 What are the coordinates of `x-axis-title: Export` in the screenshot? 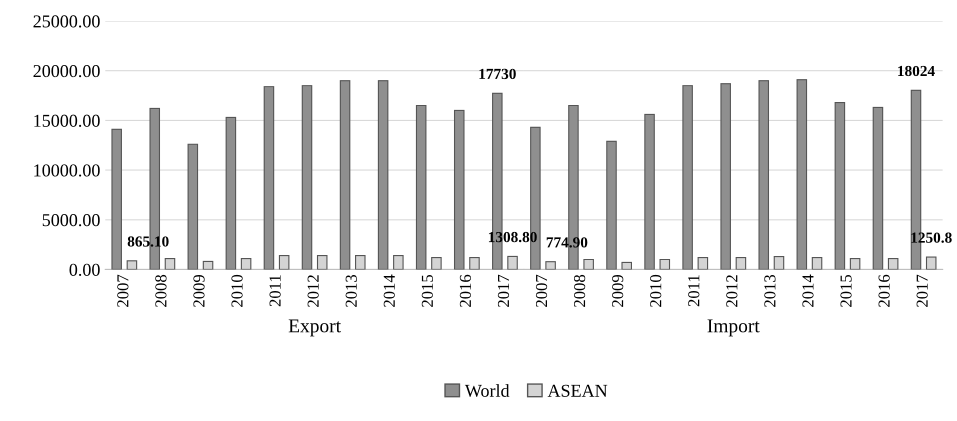 It's located at (314, 328).